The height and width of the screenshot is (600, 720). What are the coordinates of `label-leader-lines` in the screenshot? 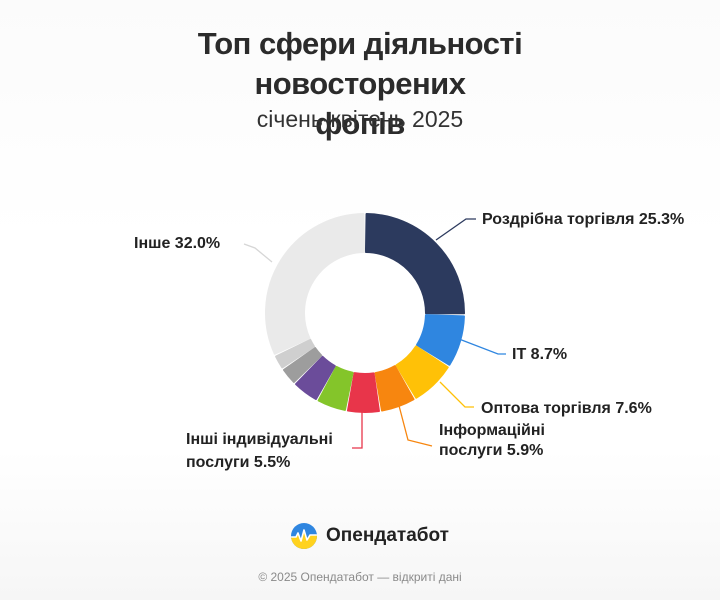 It's located at (374, 333).